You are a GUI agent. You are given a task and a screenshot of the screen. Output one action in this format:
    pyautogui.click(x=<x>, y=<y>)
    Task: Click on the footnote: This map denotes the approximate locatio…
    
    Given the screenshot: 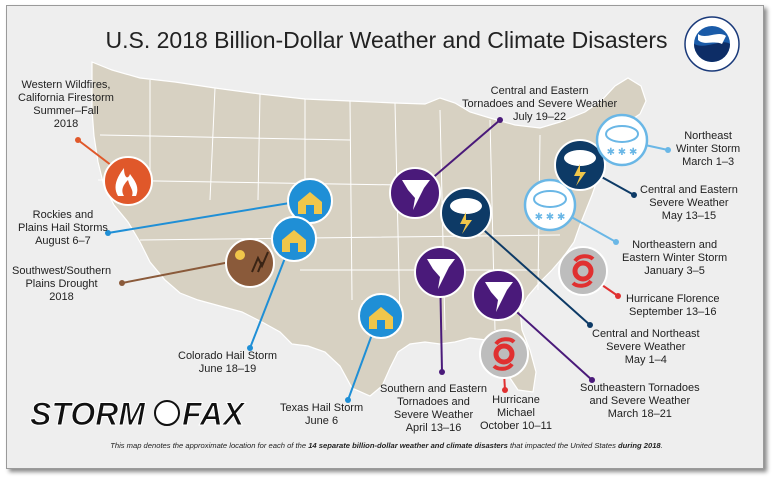 What is the action you would take?
    pyautogui.click(x=386, y=445)
    